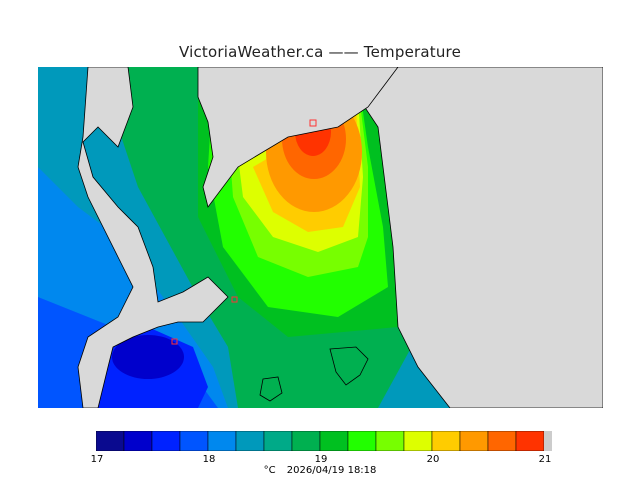 The height and width of the screenshot is (480, 640). What do you see at coordinates (433, 459) in the screenshot?
I see `scale-label-20: 20` at bounding box center [433, 459].